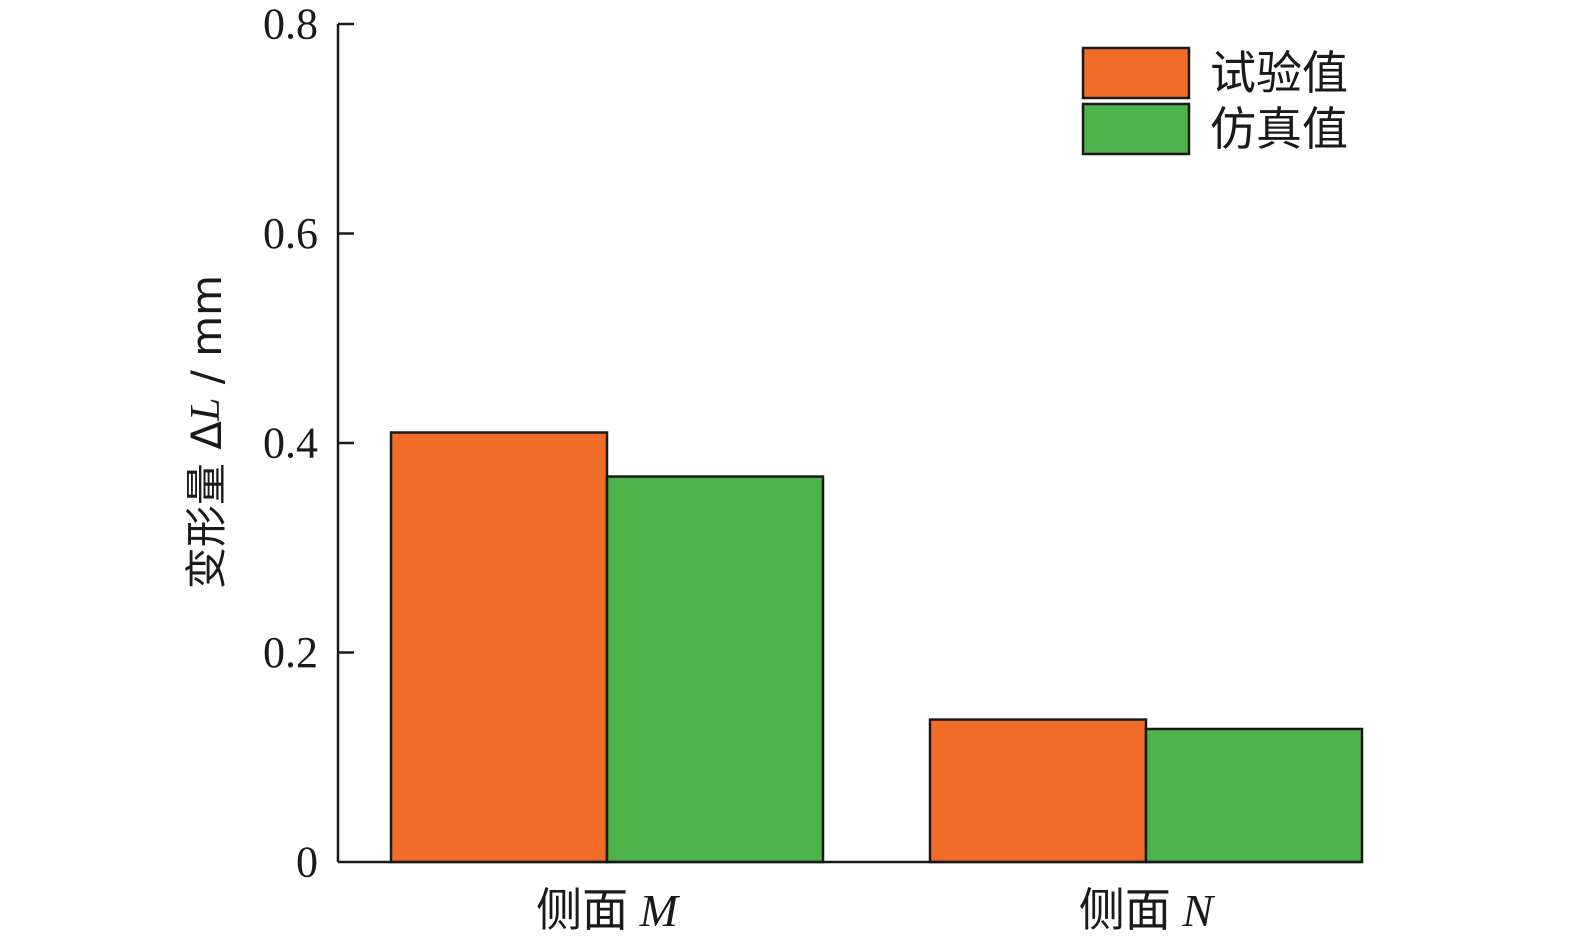 The height and width of the screenshot is (945, 1575). I want to click on y-ticks-group: 0 0.2 0.4 0.6 0.8, so click(308, 443).